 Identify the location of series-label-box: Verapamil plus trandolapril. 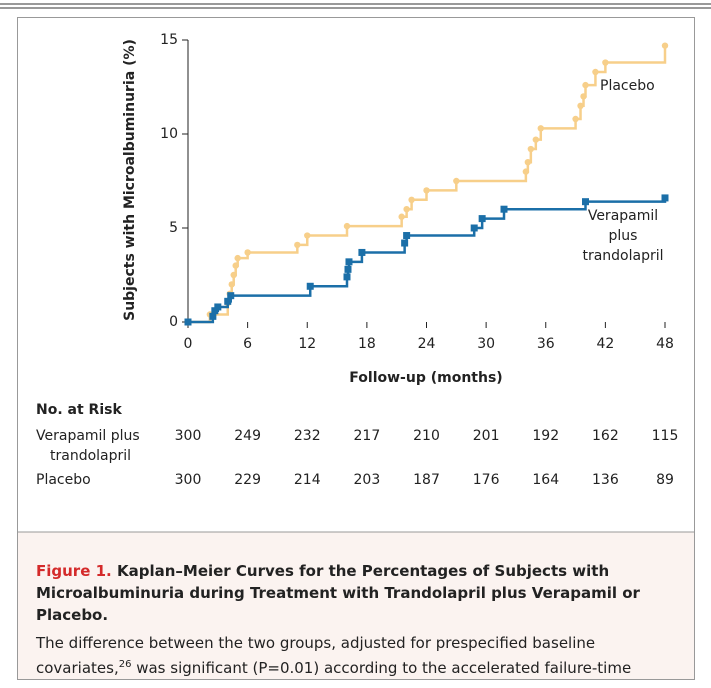
(623, 236).